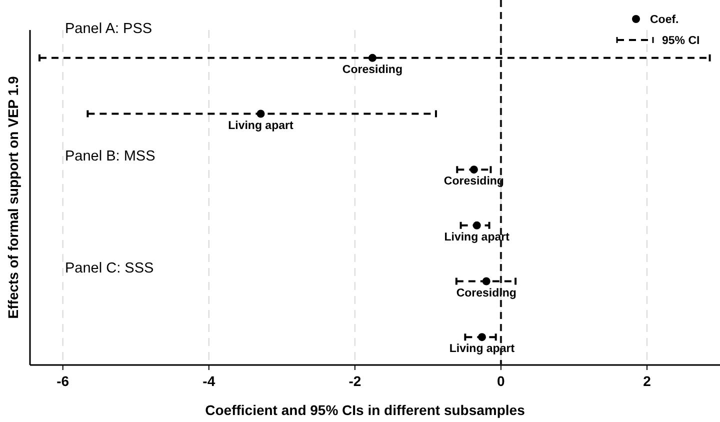  I want to click on annotation: Panel C: SSS, so click(109, 268).